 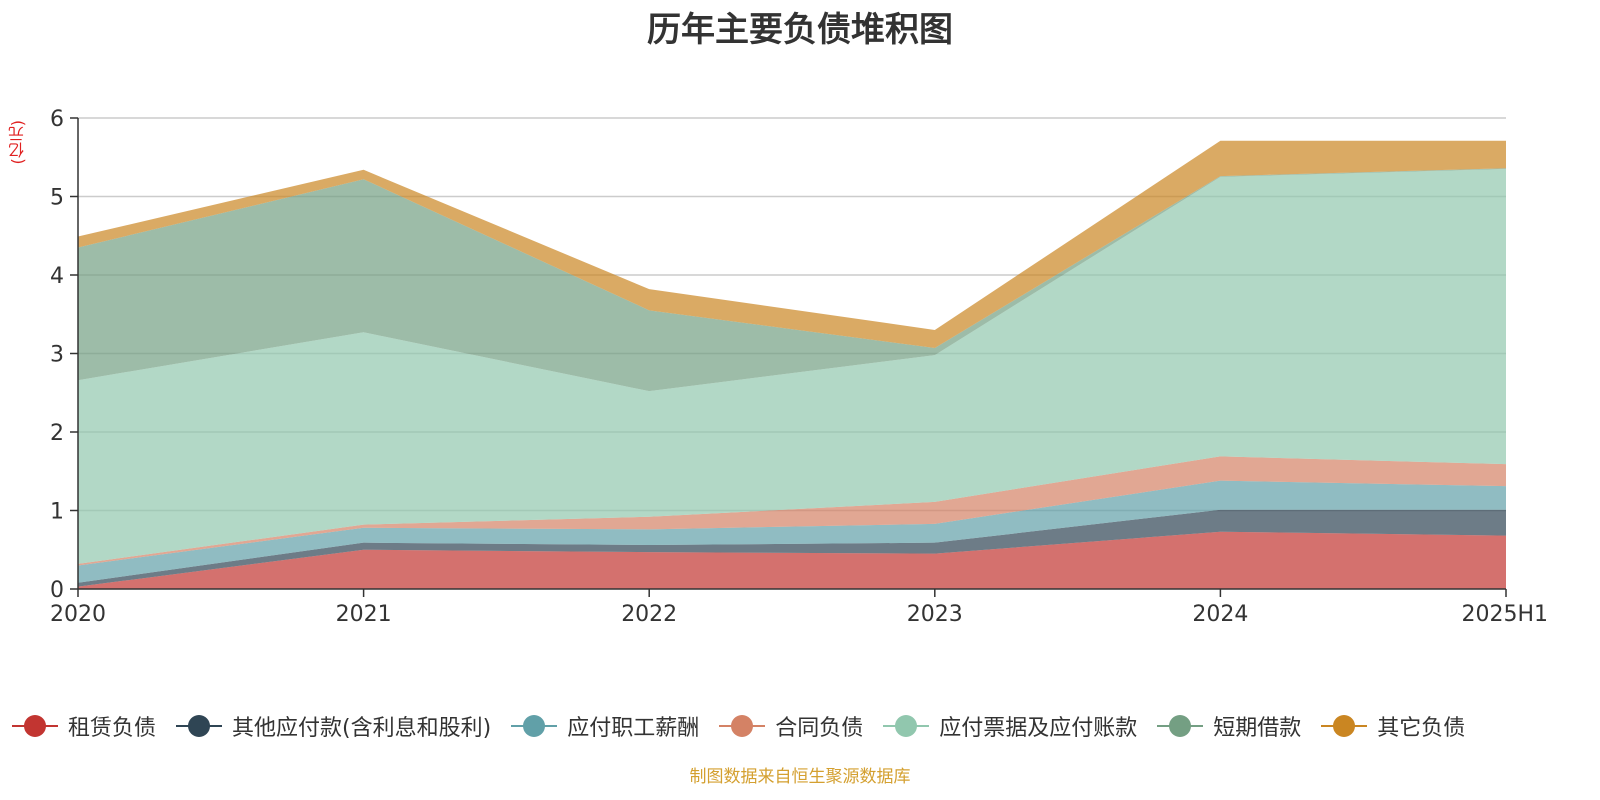 What do you see at coordinates (633, 728) in the screenshot?
I see `legend-label: 应付职工薪酬` at bounding box center [633, 728].